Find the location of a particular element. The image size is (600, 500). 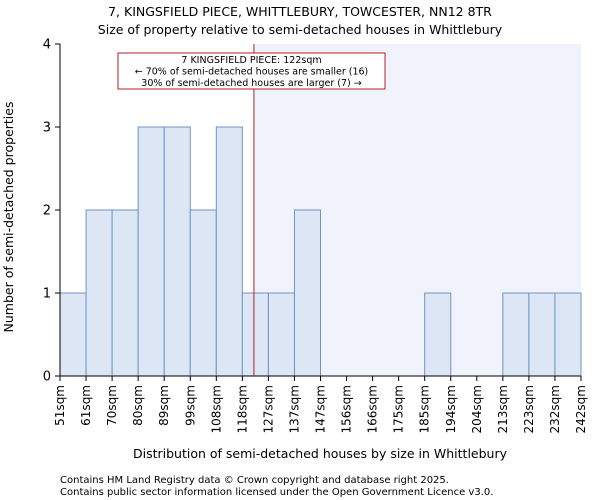

y-axis-label: Number of semi-detached properties is located at coordinates (8, 217).